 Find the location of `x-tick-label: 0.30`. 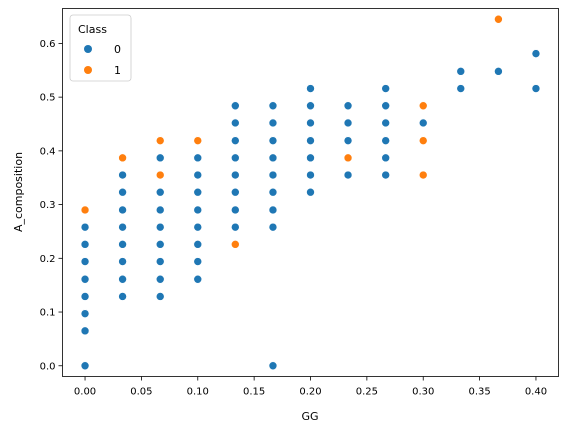

x-tick-label: 0.30 is located at coordinates (423, 392).